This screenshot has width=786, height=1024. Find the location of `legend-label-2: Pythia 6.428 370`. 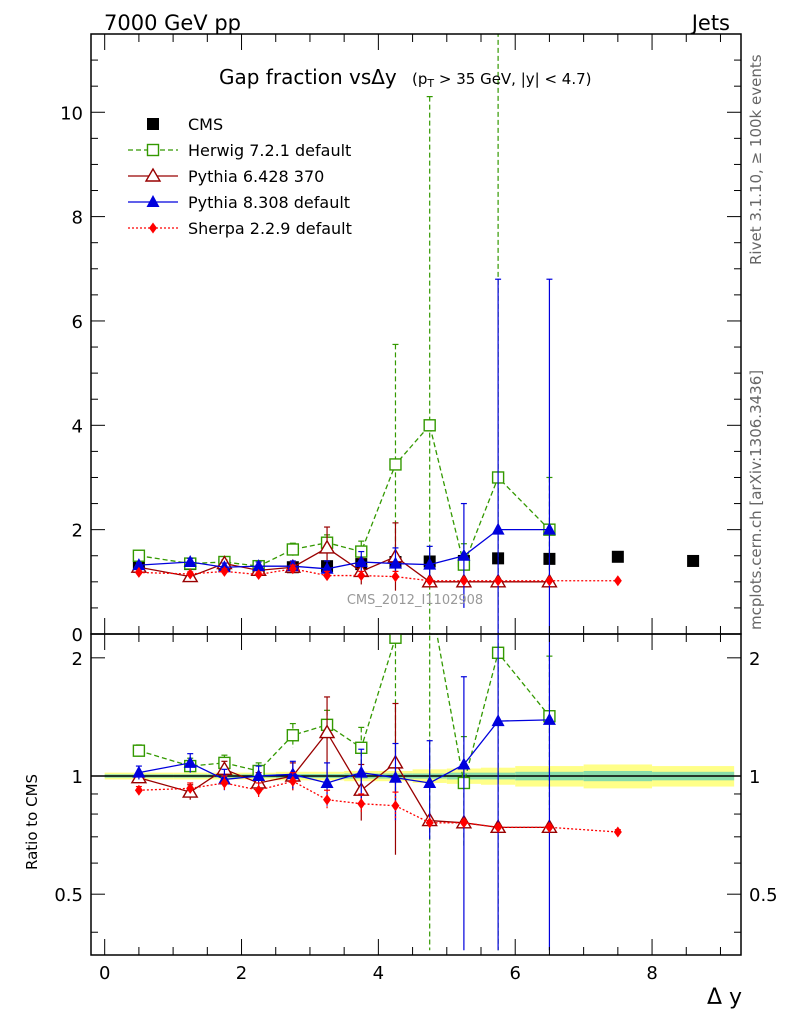

legend-label-2: Pythia 6.428 370 is located at coordinates (256, 176).